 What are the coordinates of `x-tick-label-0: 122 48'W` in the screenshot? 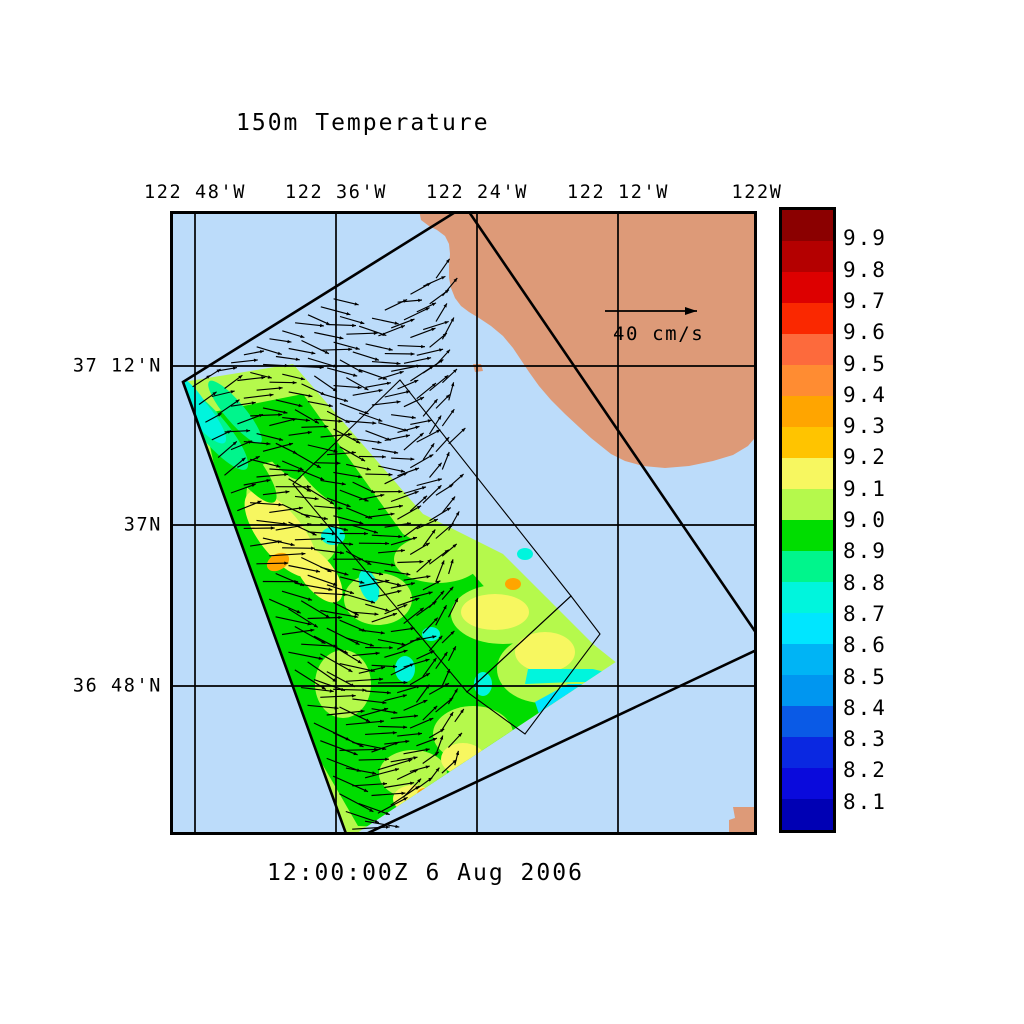 It's located at (195, 192).